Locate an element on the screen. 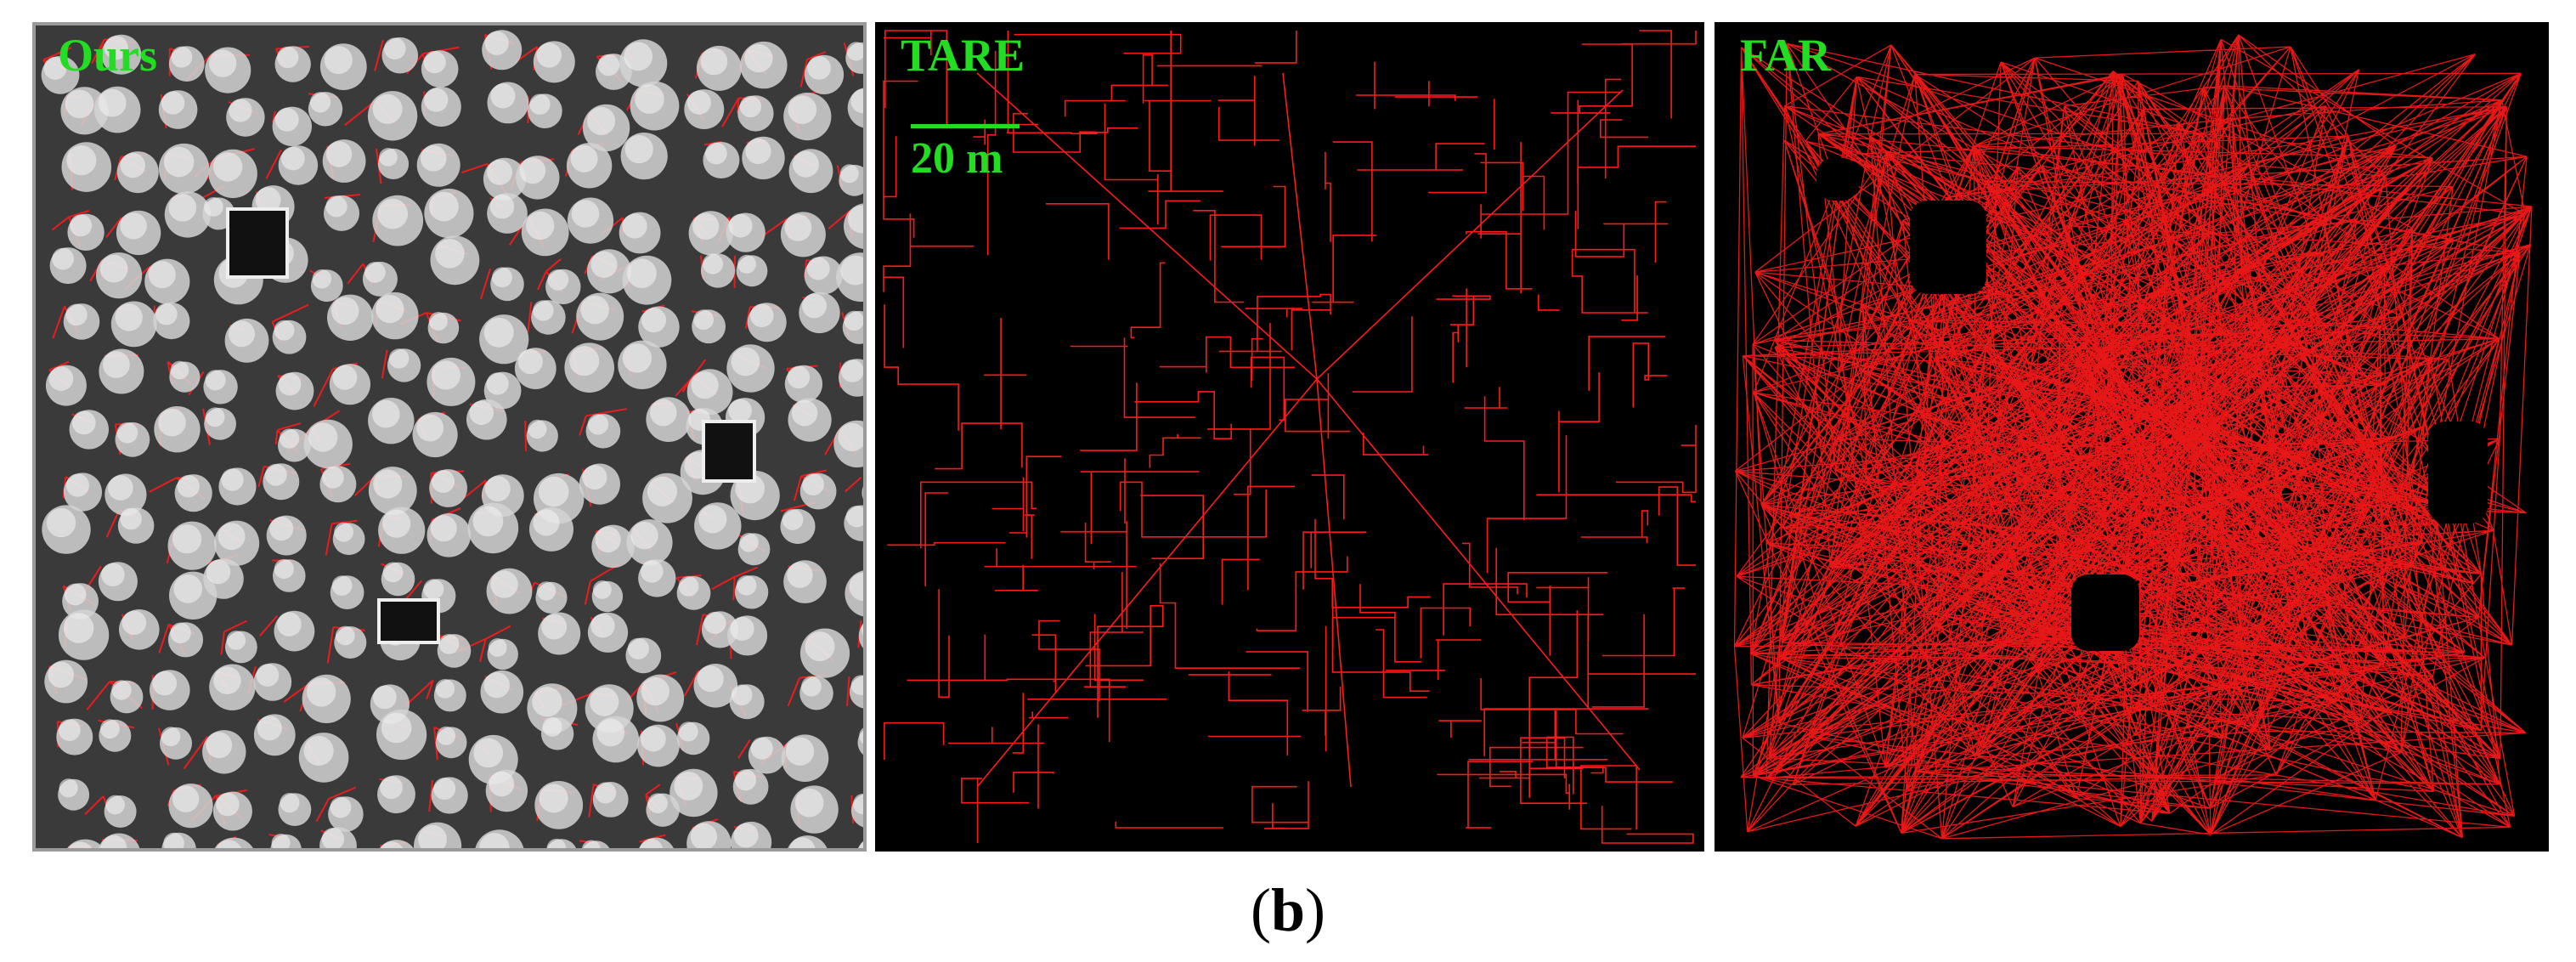 Image resolution: width=2576 pixels, height=962 pixels. figure-caption: (b) is located at coordinates (1288, 910).